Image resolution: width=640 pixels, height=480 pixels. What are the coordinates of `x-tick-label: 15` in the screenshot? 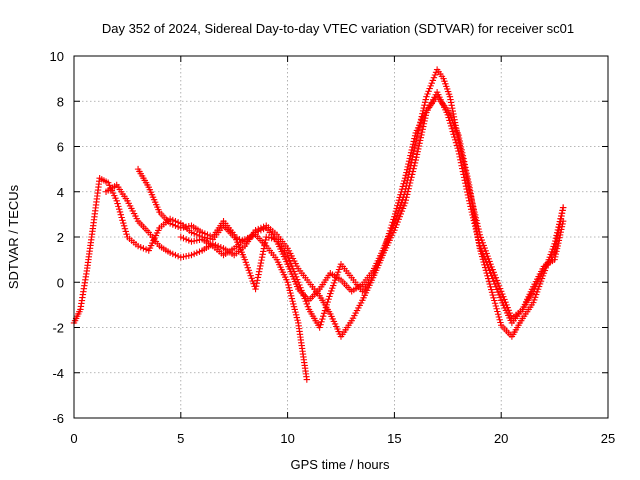 It's located at (394, 438).